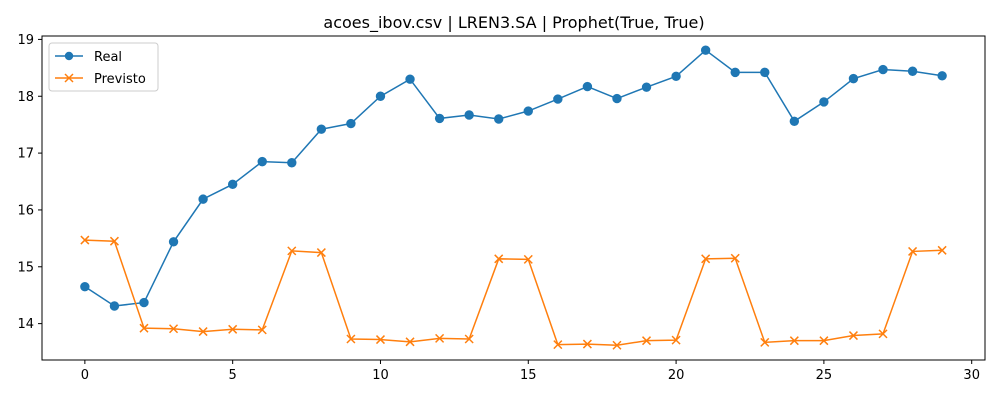  What do you see at coordinates (528, 375) in the screenshot?
I see `x-tick-label: 15` at bounding box center [528, 375].